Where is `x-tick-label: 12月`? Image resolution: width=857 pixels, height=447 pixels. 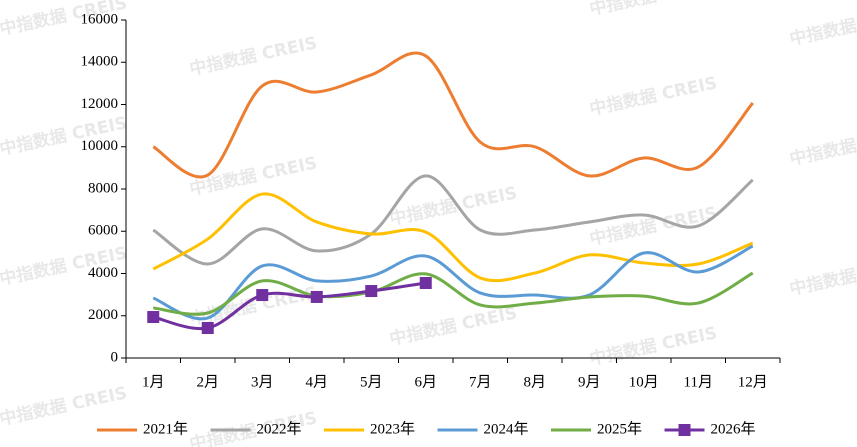
x-tick-label: 12月 is located at coordinates (753, 382).